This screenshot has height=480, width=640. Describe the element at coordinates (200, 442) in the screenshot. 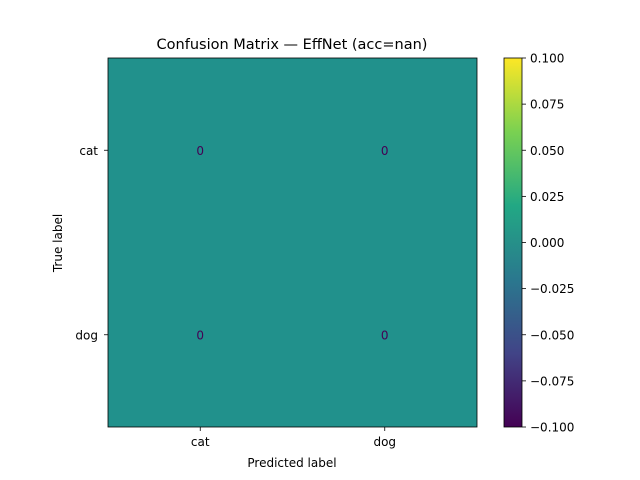

I see `x-tick-label: cat` at that location.